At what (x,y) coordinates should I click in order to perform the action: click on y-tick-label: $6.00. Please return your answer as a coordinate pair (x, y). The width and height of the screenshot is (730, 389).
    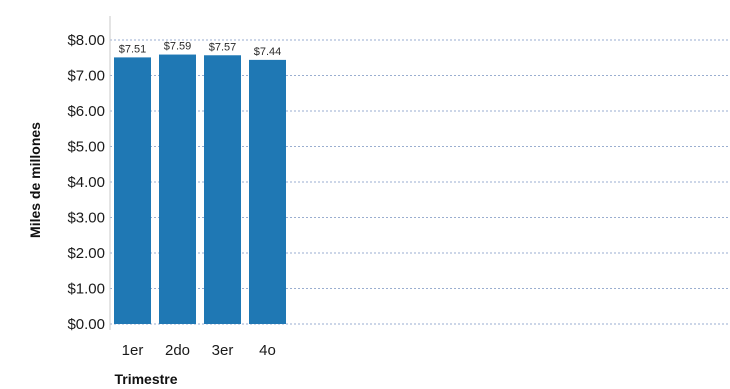
    Looking at the image, I should click on (86, 111).